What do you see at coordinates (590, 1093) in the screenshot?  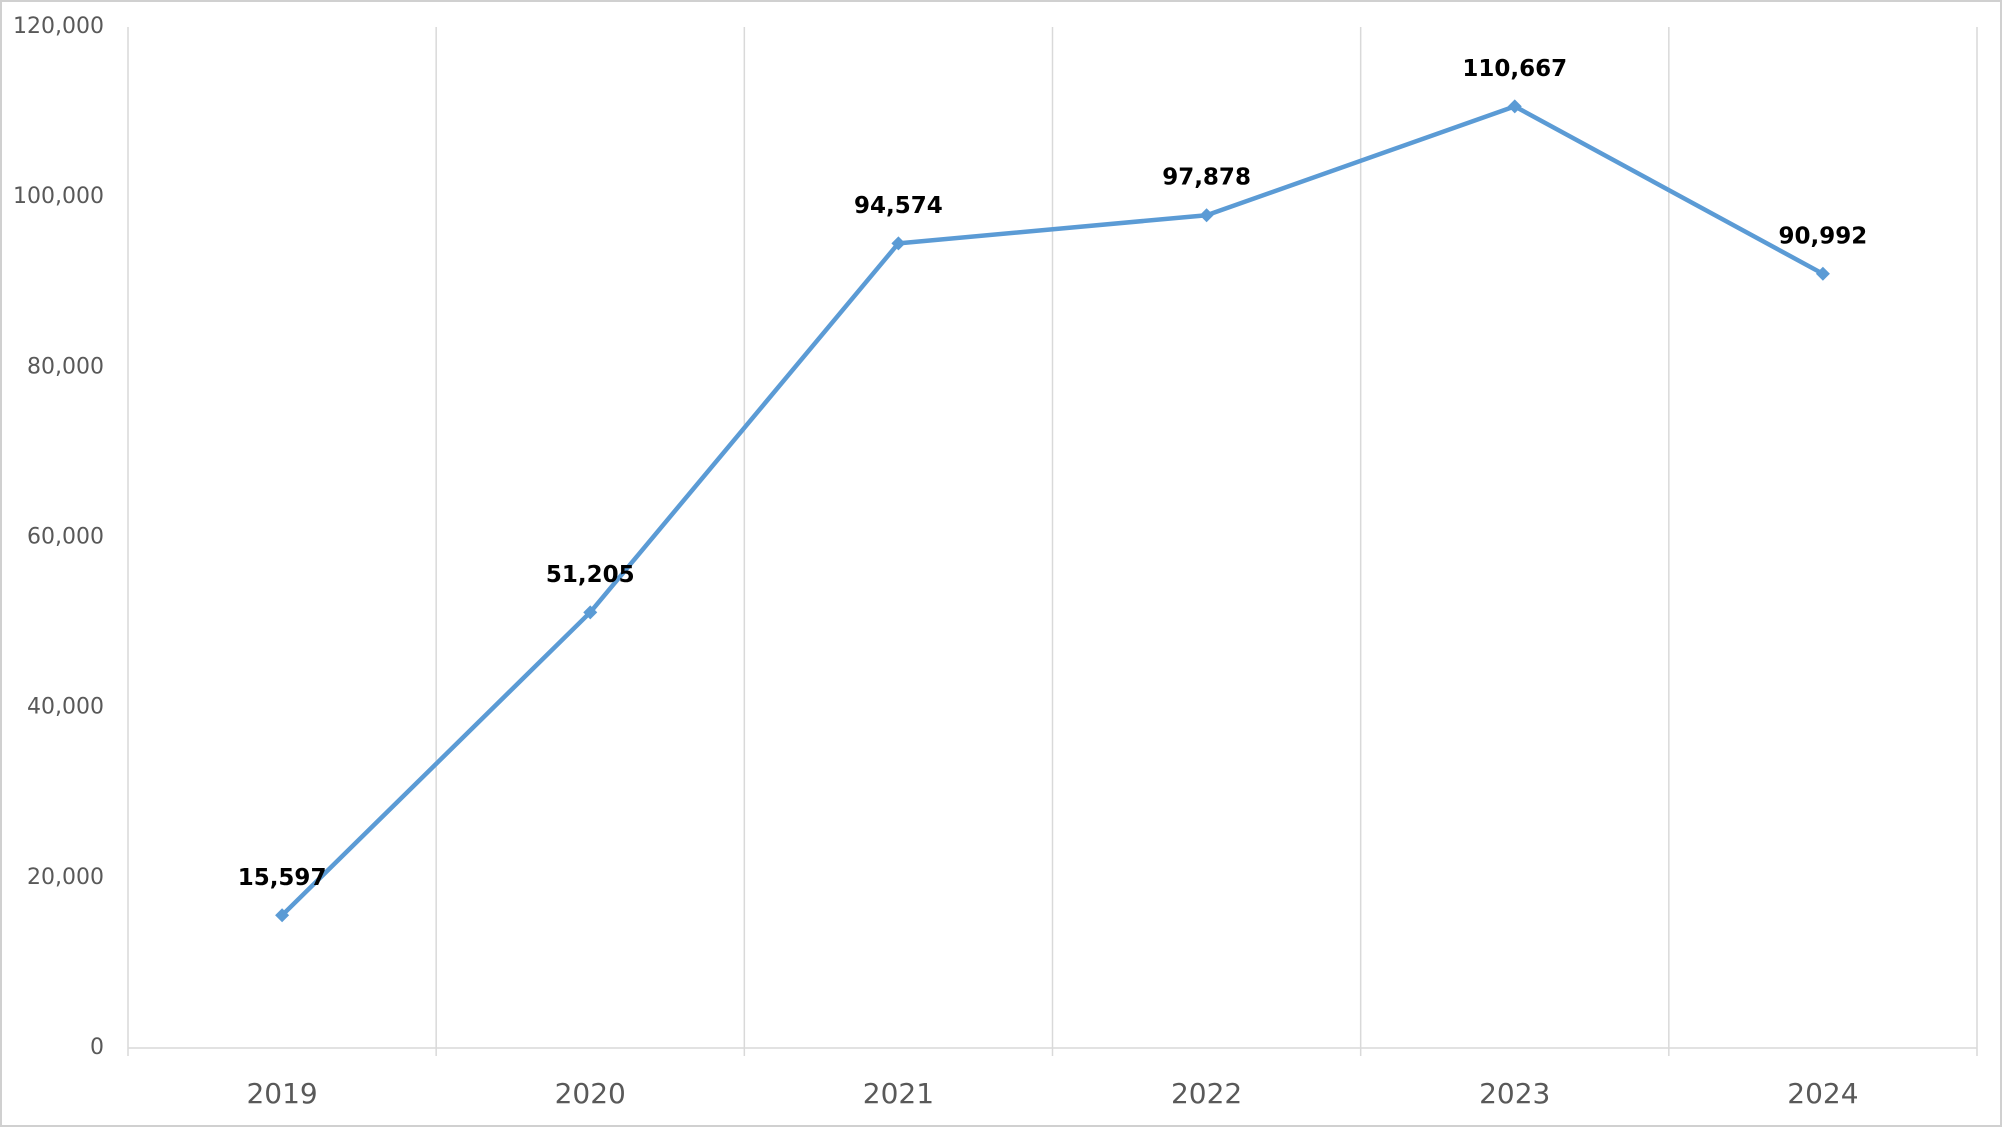 I see `x-tick-label: 2020` at bounding box center [590, 1093].